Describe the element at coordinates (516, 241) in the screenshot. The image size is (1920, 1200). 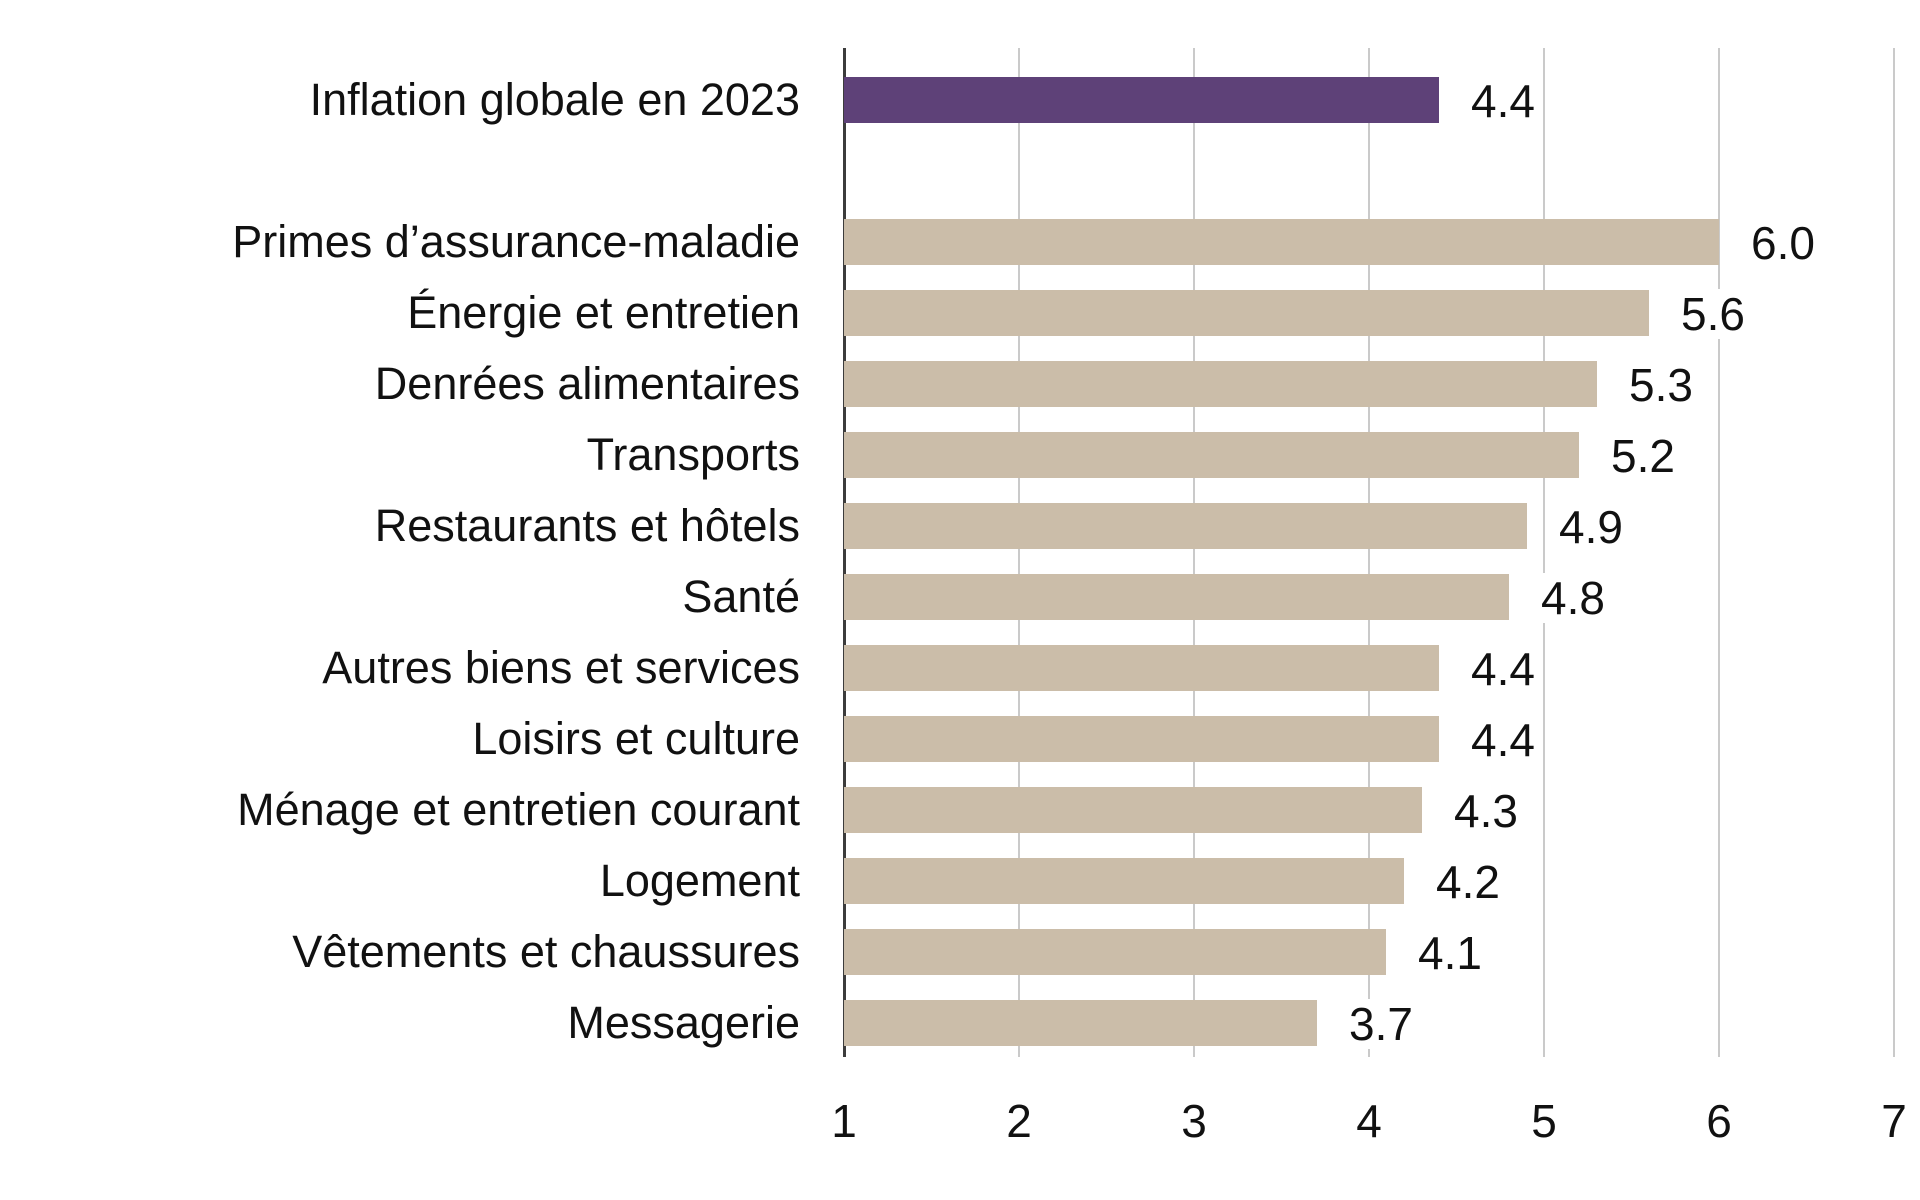
I see `category-label: Primes d’assurance-maladie` at that location.